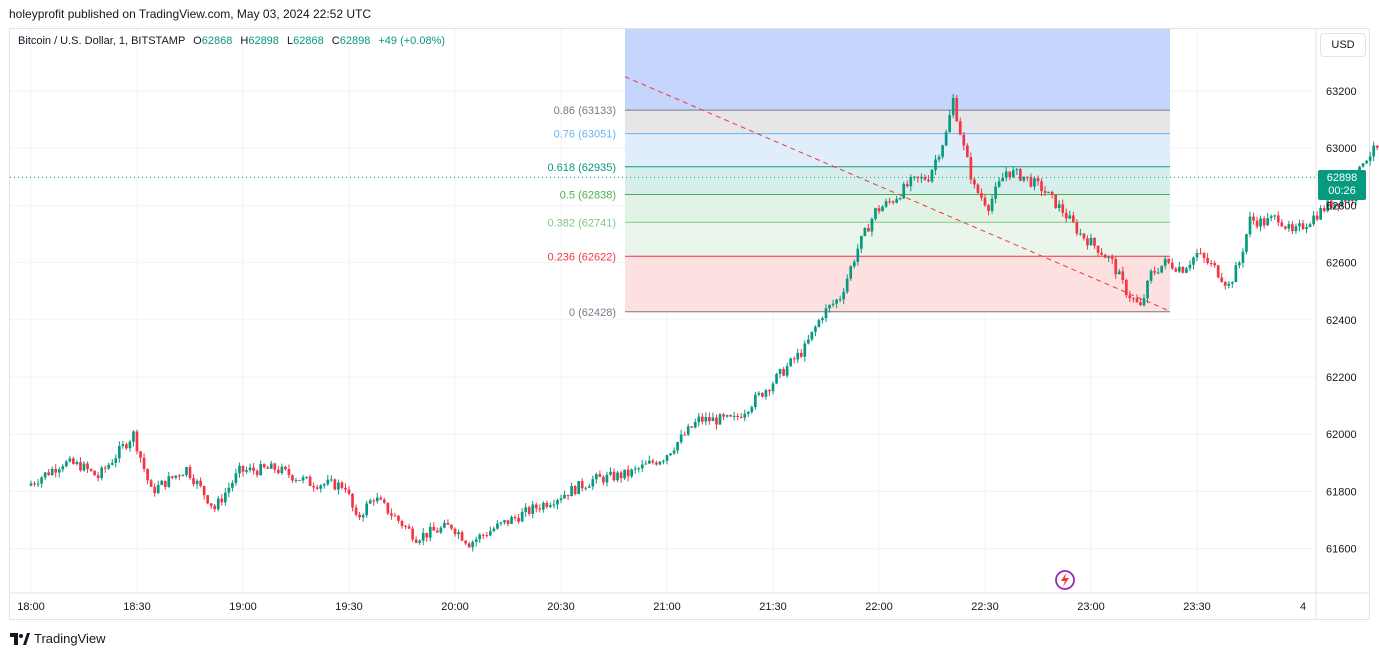  What do you see at coordinates (335, 41) in the screenshot?
I see `legend-close-label: C` at bounding box center [335, 41].